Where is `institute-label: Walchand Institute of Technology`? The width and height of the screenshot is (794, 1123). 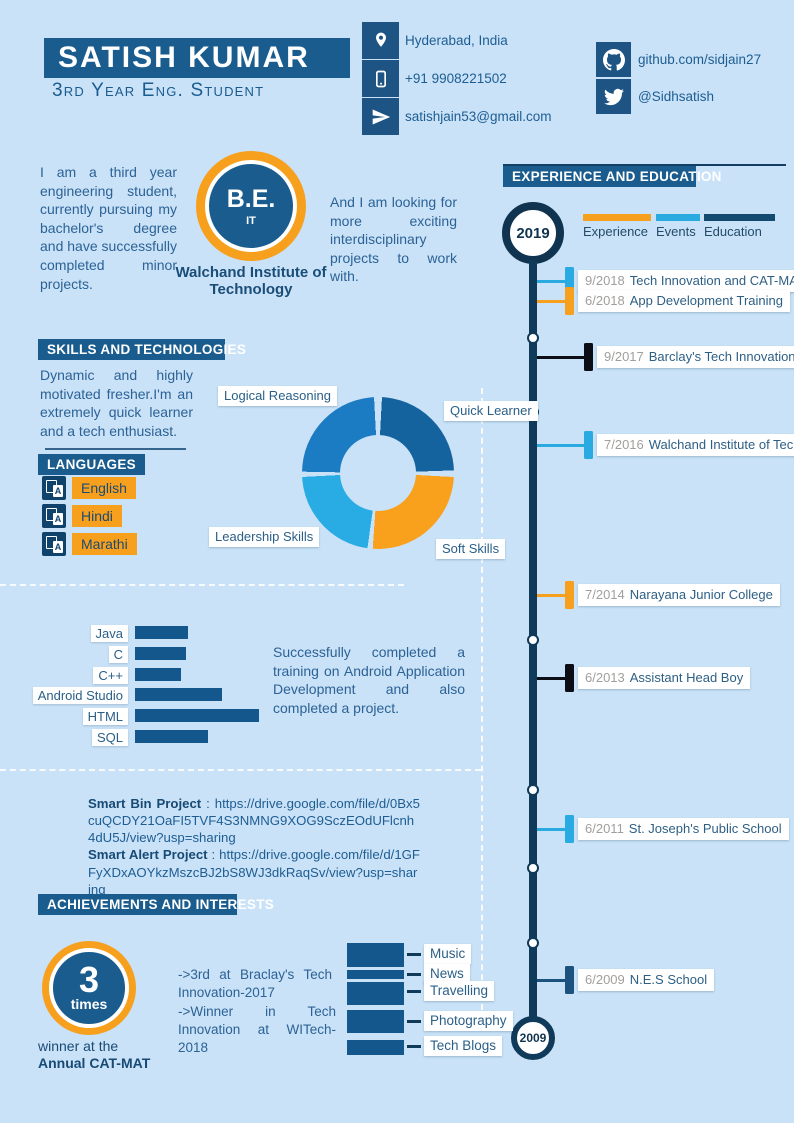 institute-label: Walchand Institute of Technology is located at coordinates (251, 281).